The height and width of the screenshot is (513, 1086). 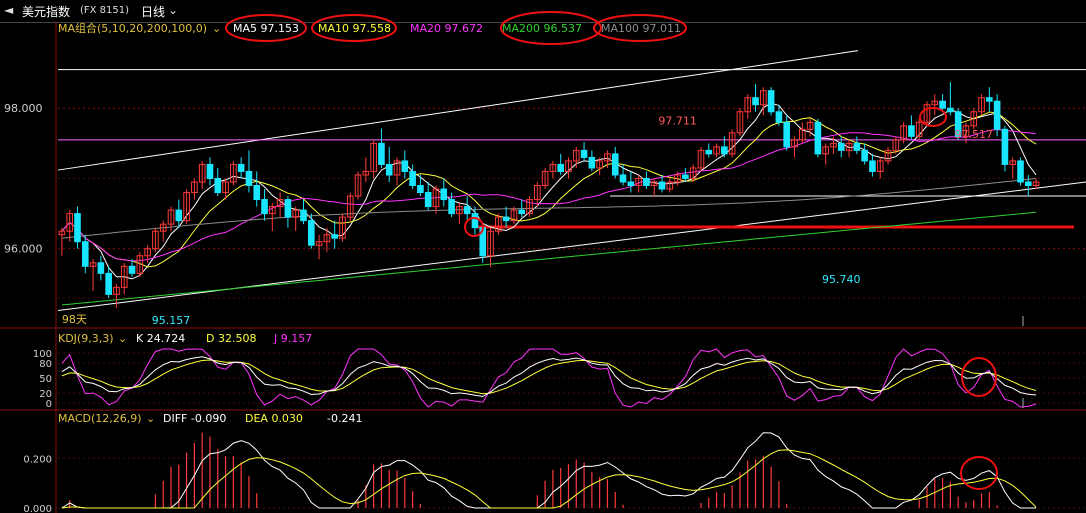 I want to click on ma-legend-item: MA10 97.558, so click(x=354, y=28).